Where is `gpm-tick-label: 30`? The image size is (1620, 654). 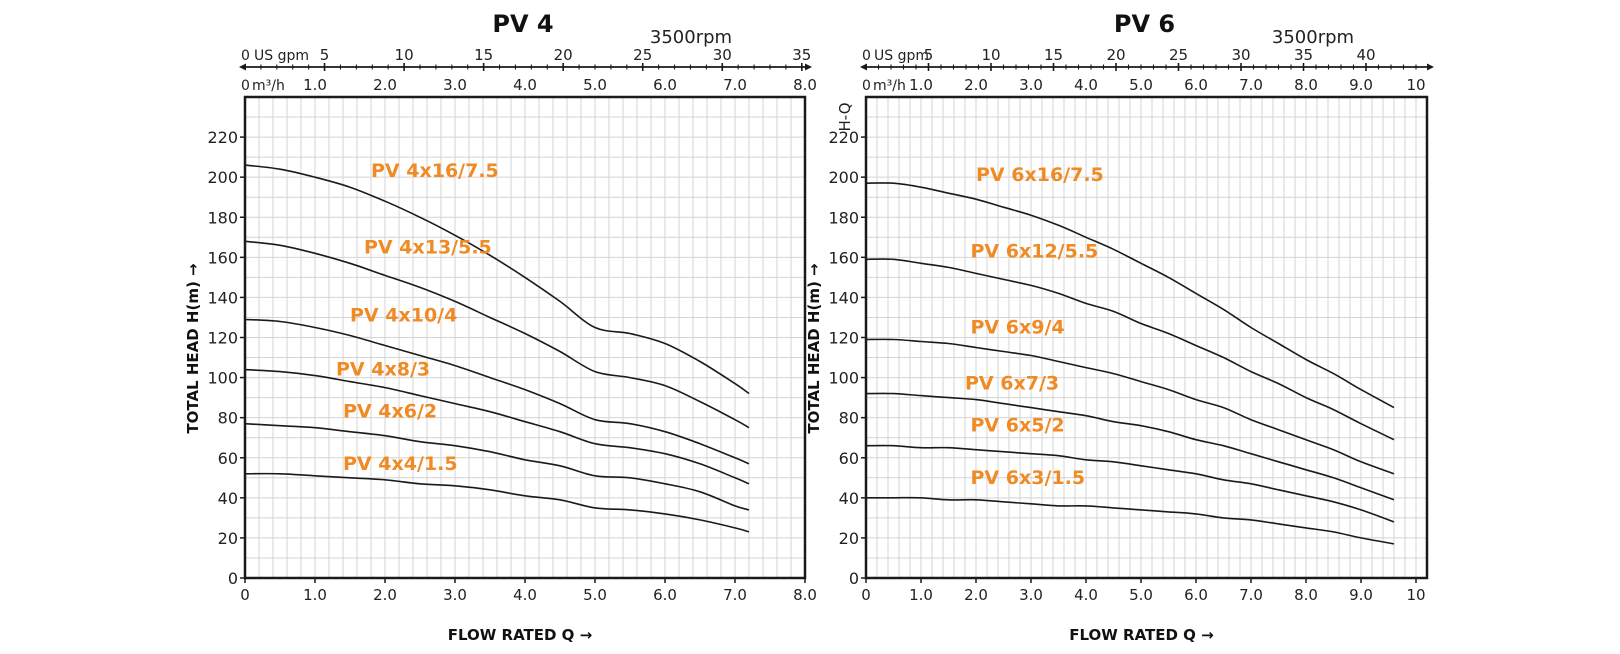
gpm-tick-label: 30 is located at coordinates (1240, 55).